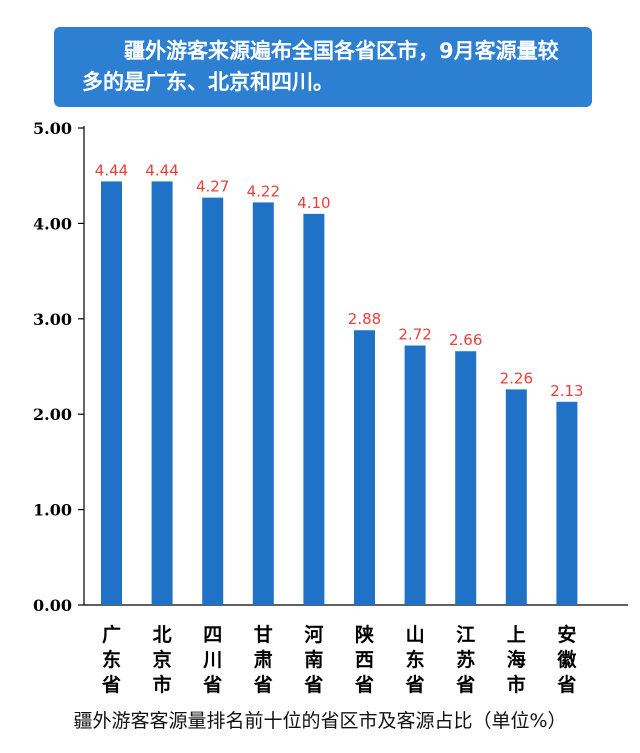 The image size is (640, 753). What do you see at coordinates (465, 340) in the screenshot?
I see `bar-value-label: 2.66` at bounding box center [465, 340].